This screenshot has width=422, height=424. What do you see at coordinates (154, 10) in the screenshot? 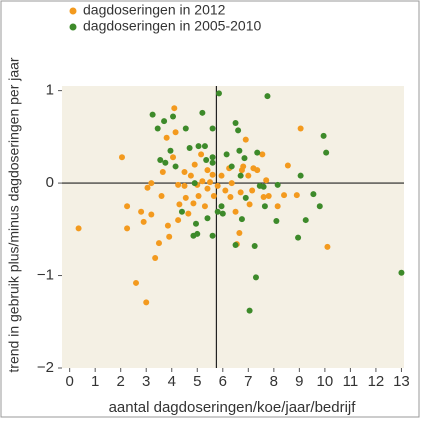
I see `legend-label: dagdoseringen in 2012` at bounding box center [154, 10].